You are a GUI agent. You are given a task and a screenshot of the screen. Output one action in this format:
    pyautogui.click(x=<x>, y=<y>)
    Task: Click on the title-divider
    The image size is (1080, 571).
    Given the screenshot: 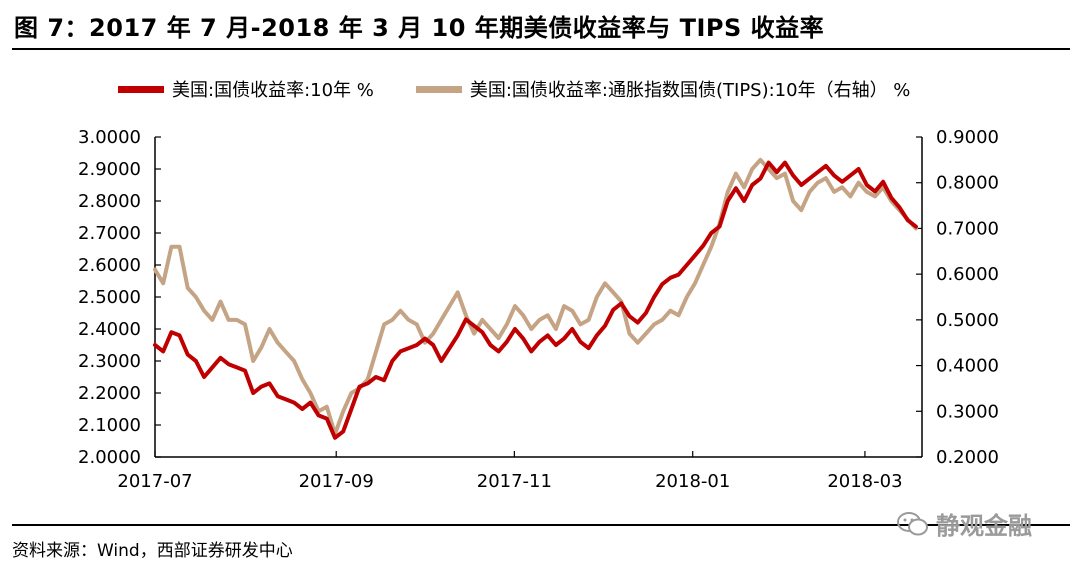 What is the action you would take?
    pyautogui.click(x=541, y=49)
    